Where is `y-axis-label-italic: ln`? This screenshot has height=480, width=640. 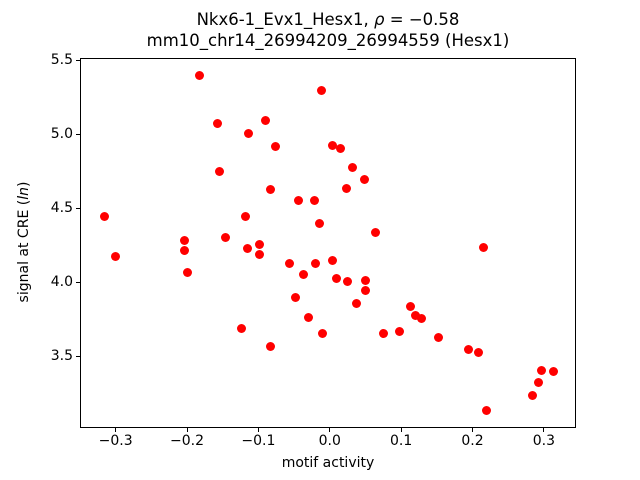 y-axis-label-italic: ln is located at coordinates (24, 193).